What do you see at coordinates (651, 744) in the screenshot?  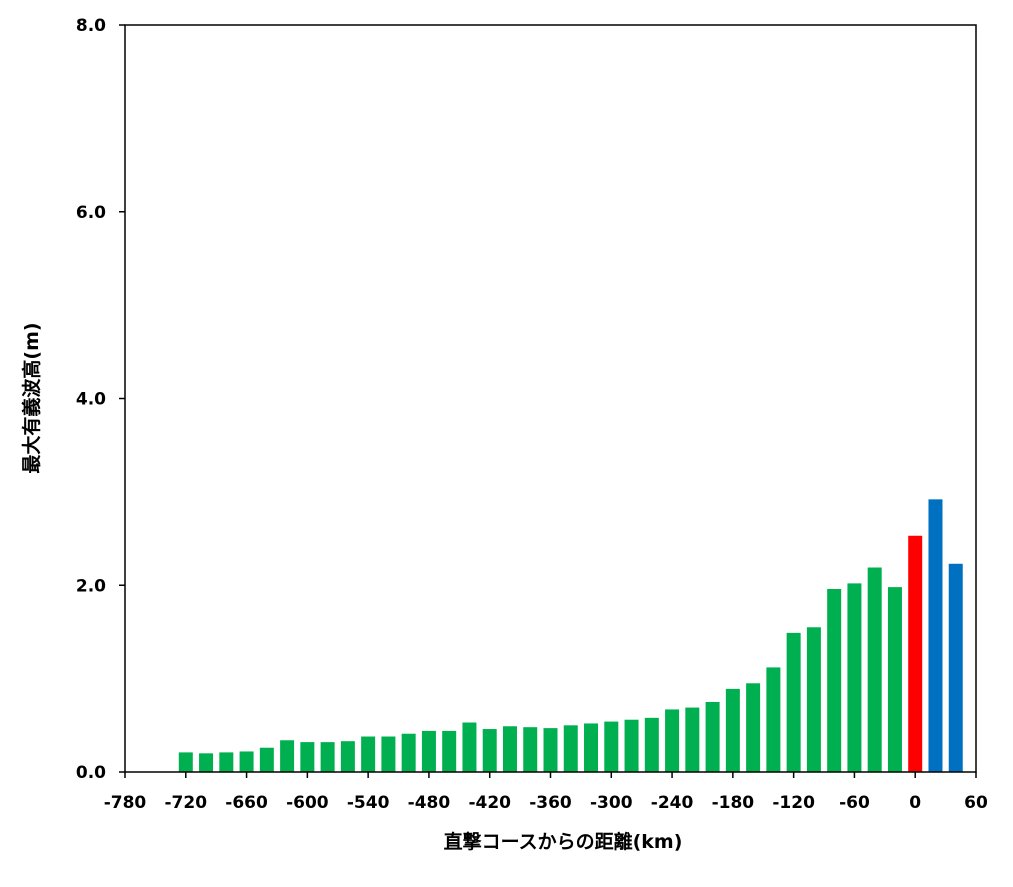 I see `bar--260` at bounding box center [651, 744].